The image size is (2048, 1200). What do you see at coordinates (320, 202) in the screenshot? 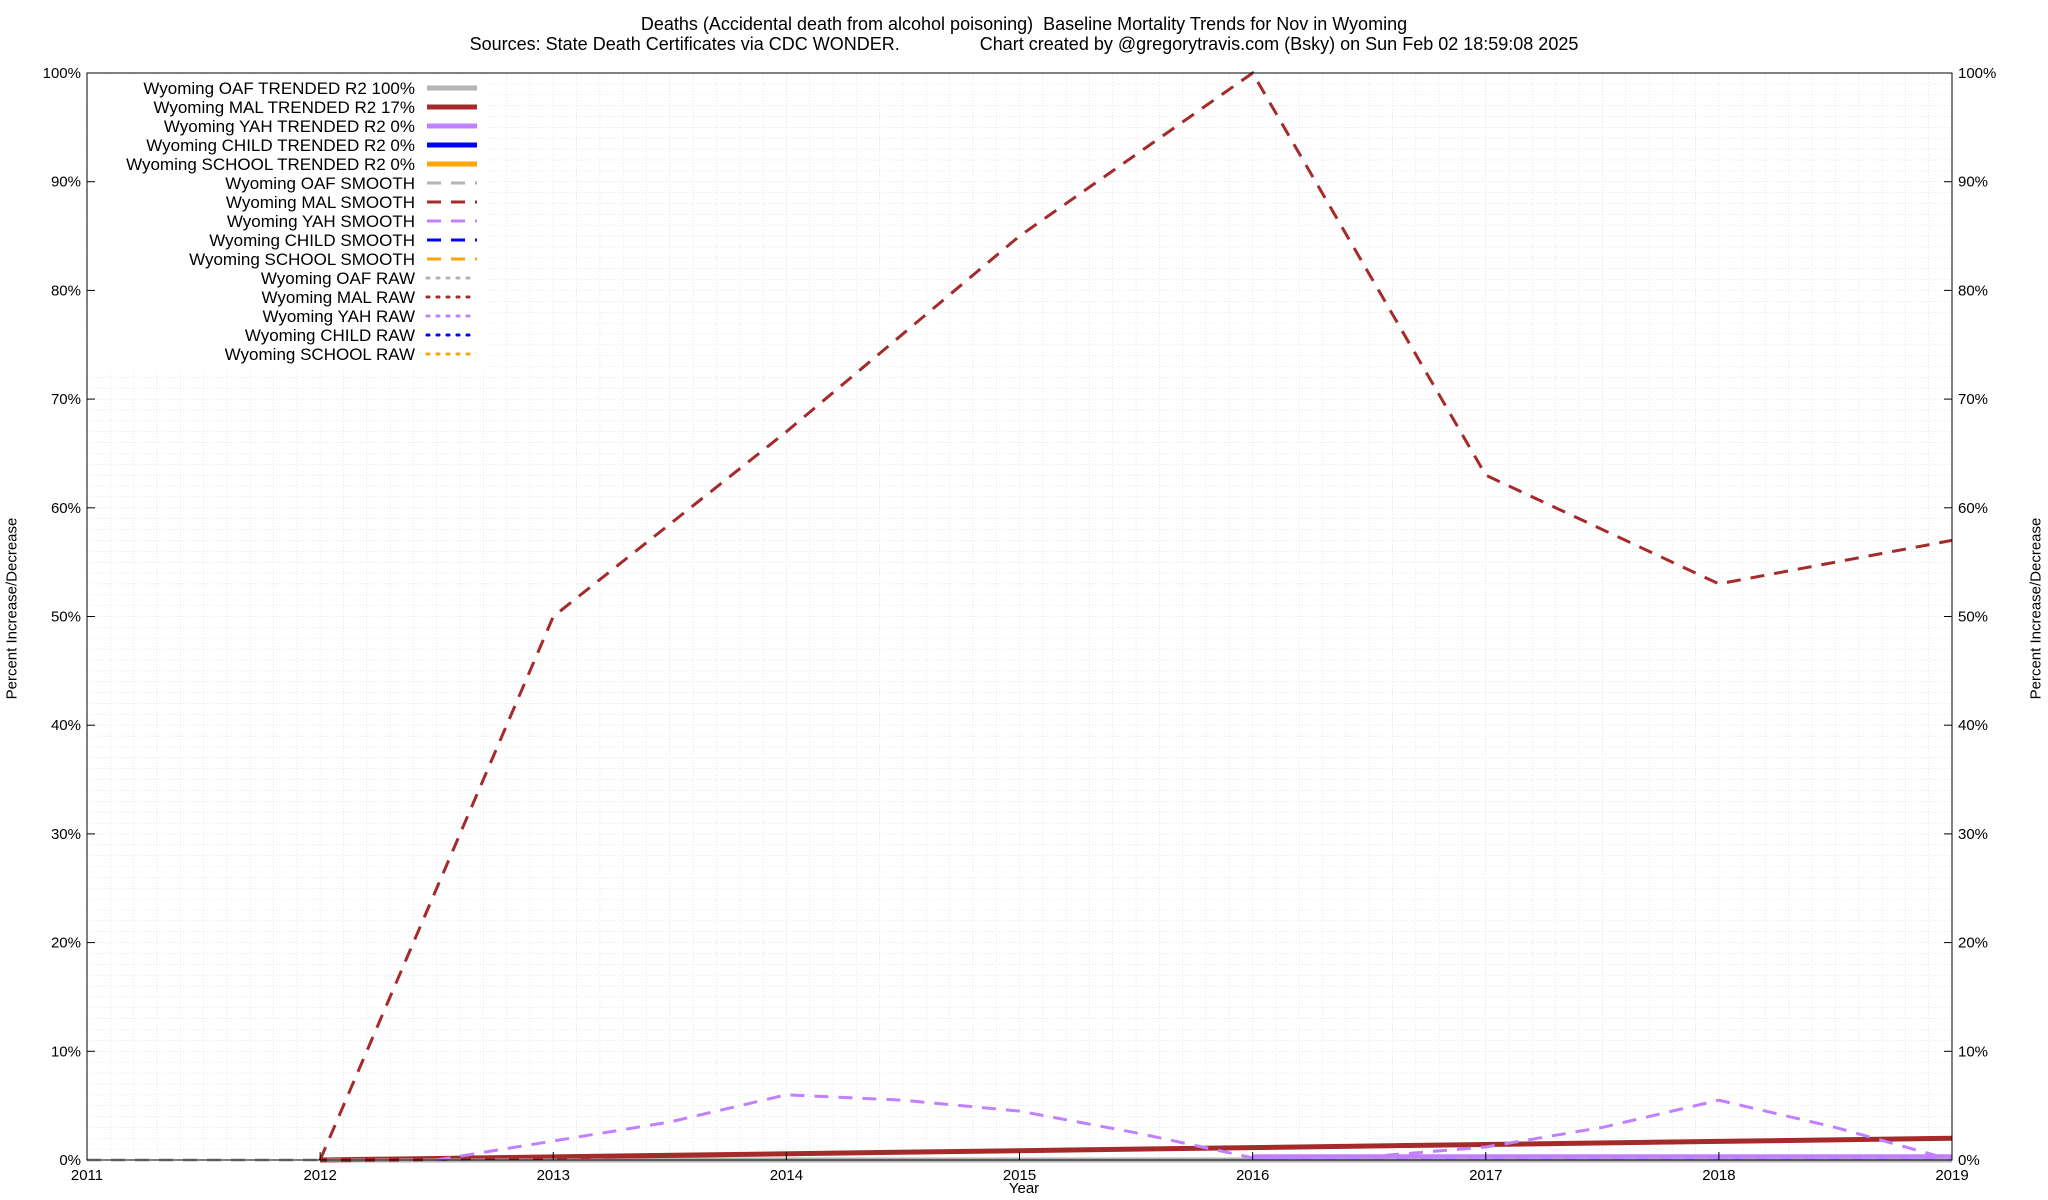
I see `legend-label: Wyoming MAL SMOOTH` at bounding box center [320, 202].